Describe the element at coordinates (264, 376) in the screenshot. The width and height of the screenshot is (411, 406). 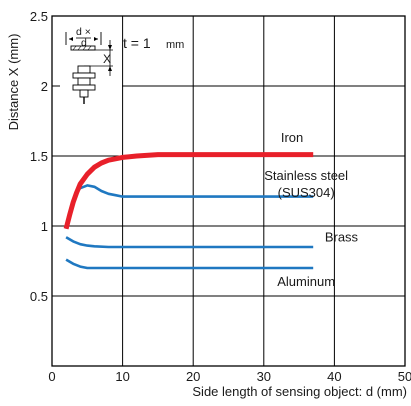
I see `x-tick-label: 30` at that location.